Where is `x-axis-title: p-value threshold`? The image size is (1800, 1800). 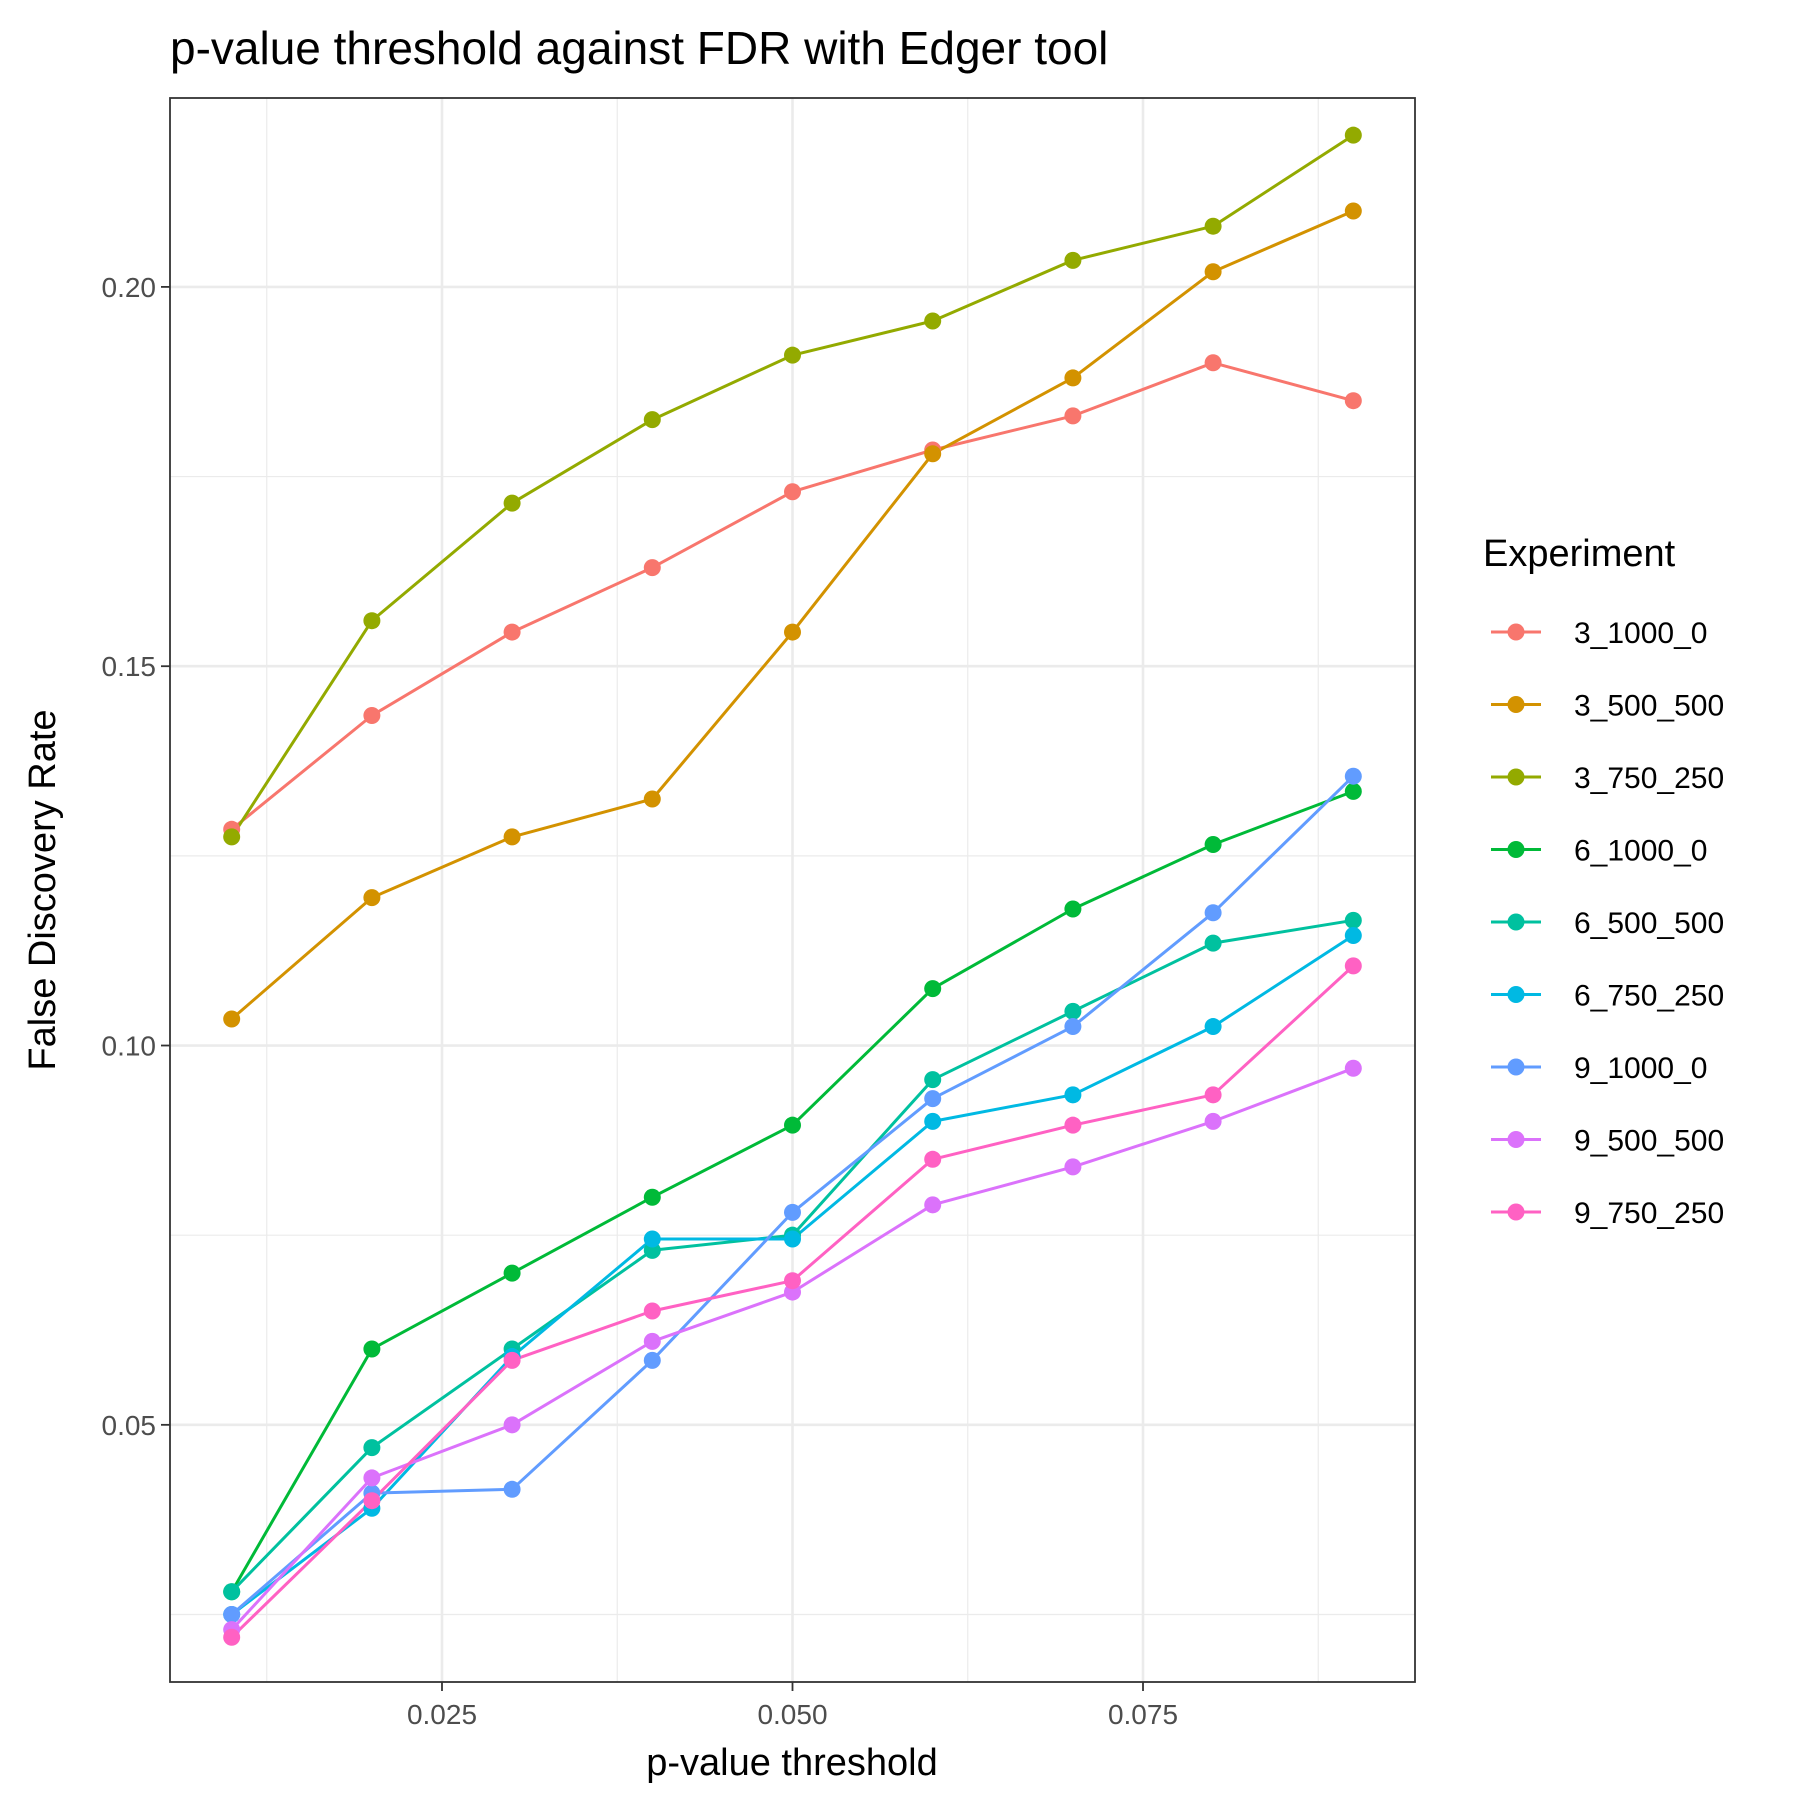
x-axis-title: p-value threshold is located at coordinates (792, 1763).